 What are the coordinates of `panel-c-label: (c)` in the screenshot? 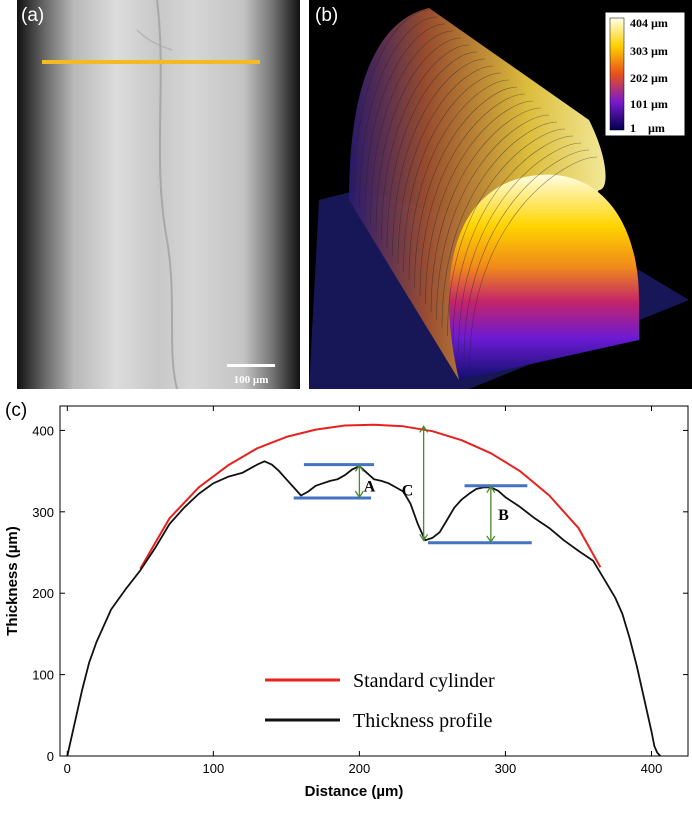 It's located at (16, 410).